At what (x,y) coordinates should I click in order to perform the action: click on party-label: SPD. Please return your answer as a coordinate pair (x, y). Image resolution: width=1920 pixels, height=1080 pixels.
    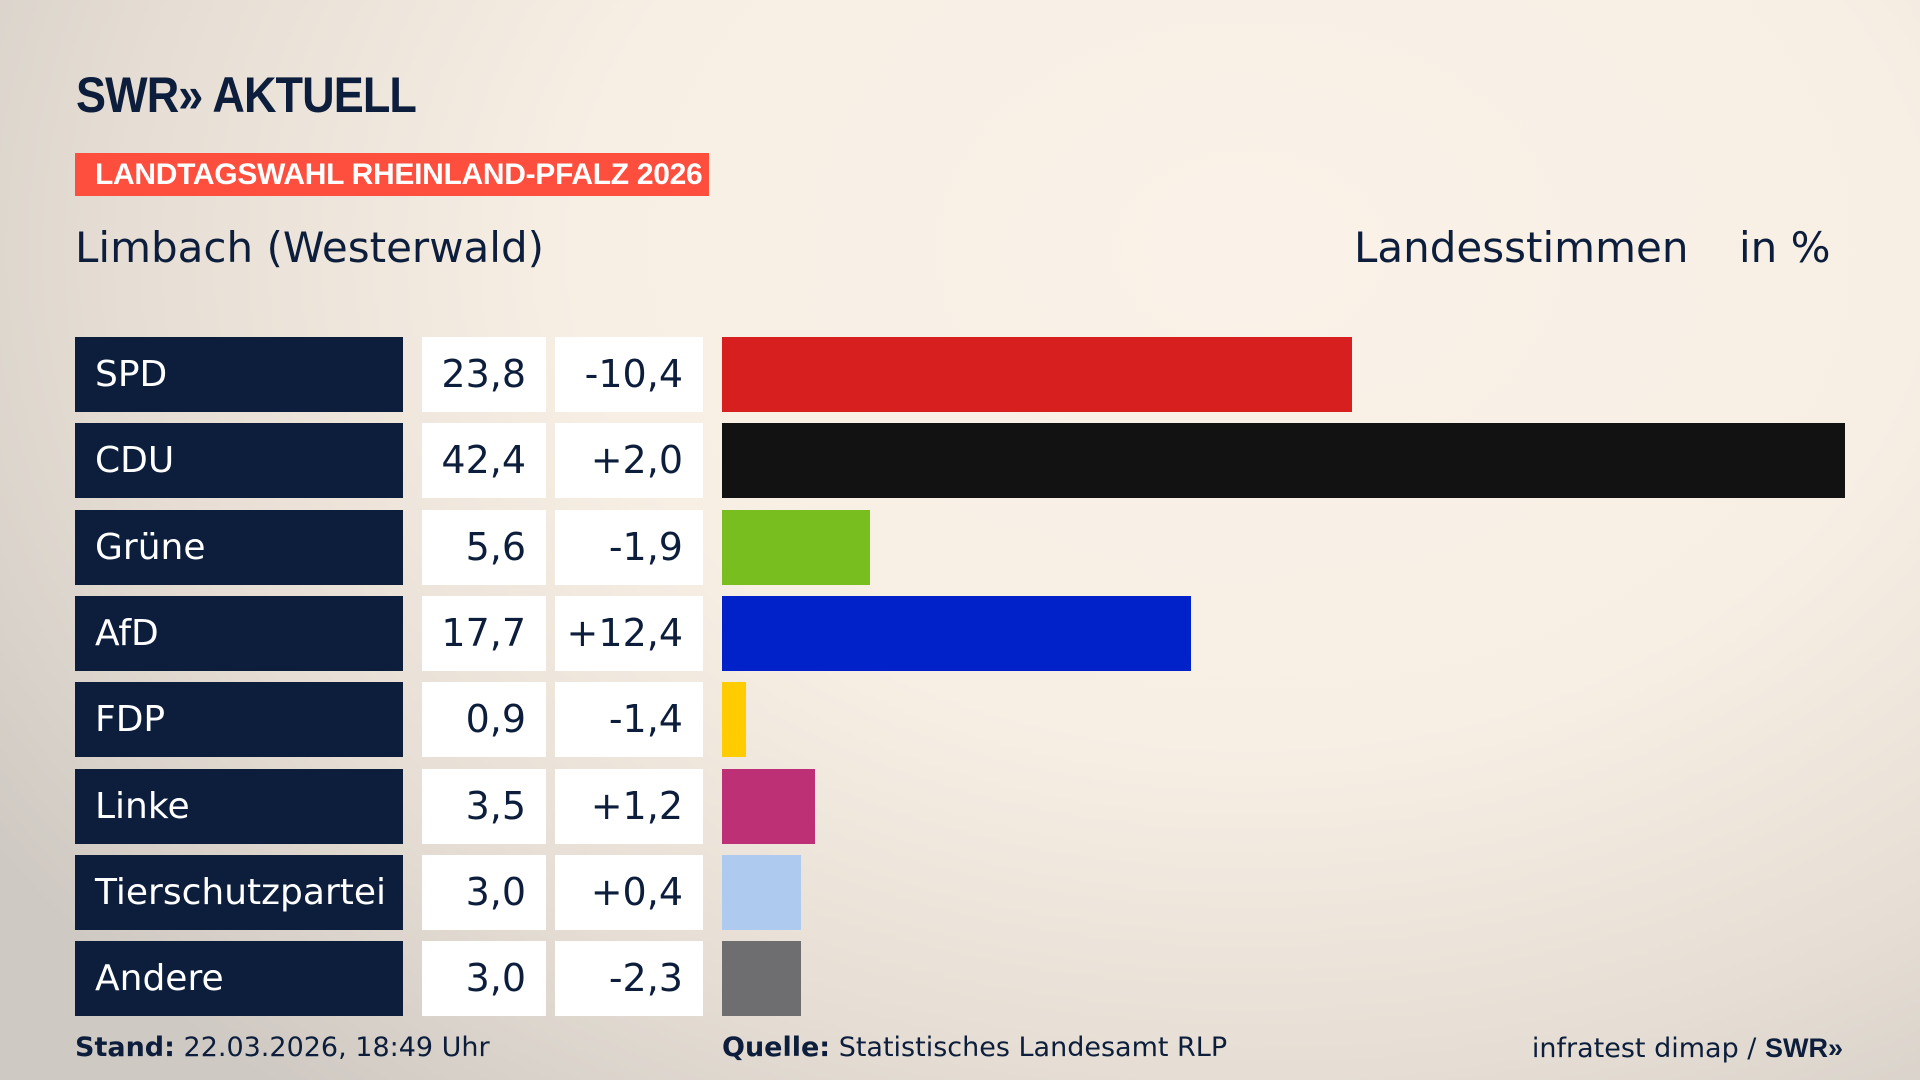
    Looking at the image, I should click on (239, 374).